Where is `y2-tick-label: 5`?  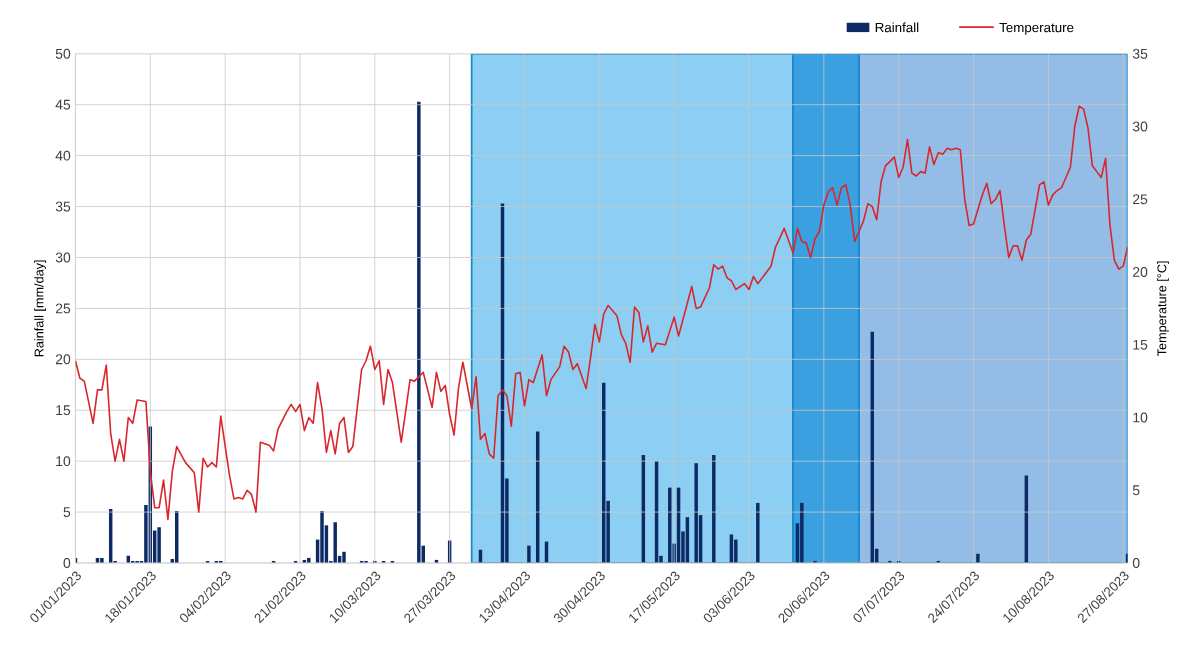 y2-tick-label: 5 is located at coordinates (1136, 490).